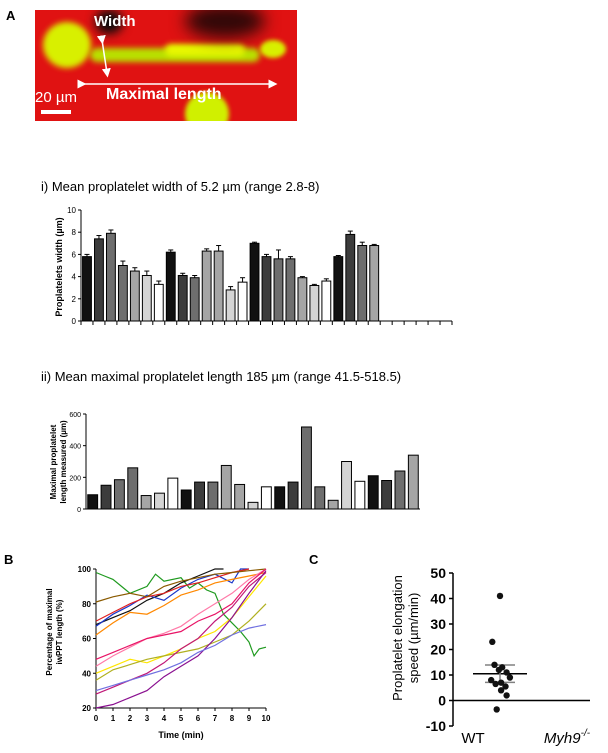 The image size is (608, 753). What do you see at coordinates (472, 738) in the screenshot?
I see `category-wt: WT` at bounding box center [472, 738].